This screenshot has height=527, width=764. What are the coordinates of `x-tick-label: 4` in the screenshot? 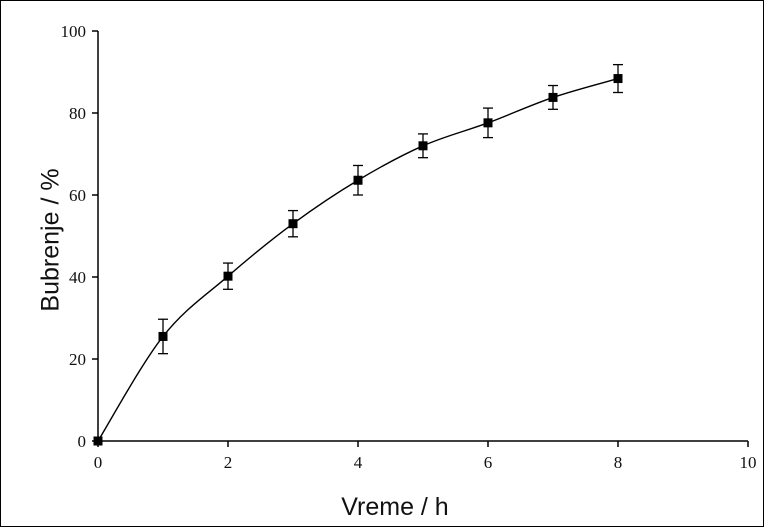 It's located at (358, 462).